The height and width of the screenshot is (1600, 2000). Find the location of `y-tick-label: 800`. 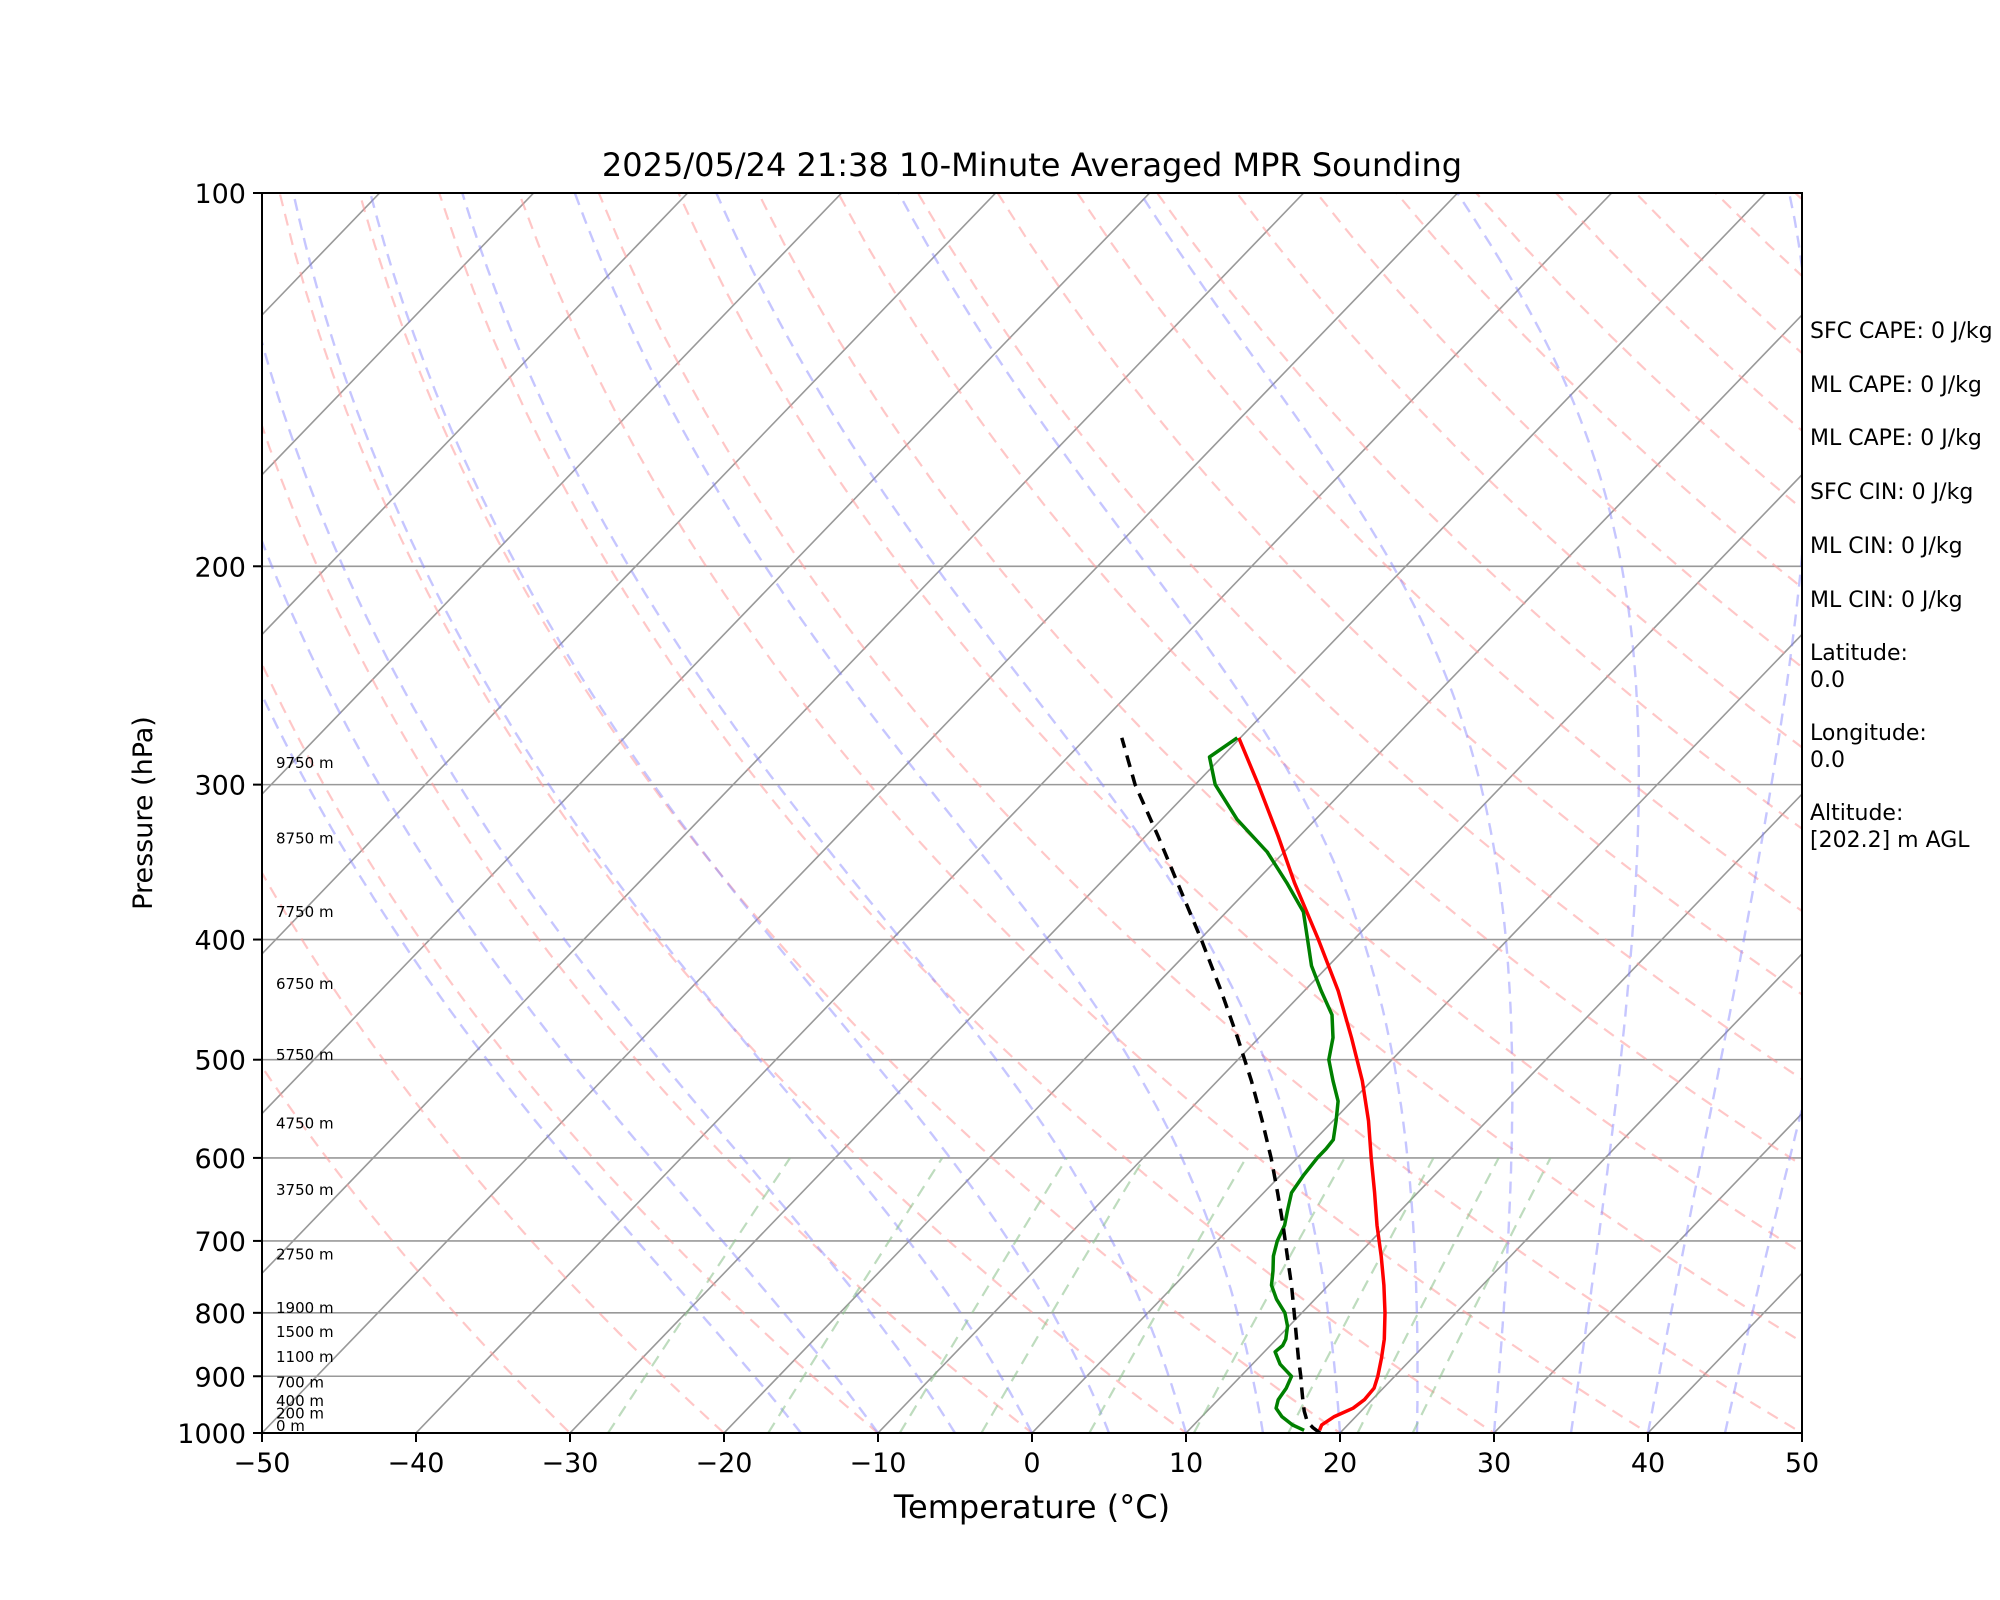

y-tick-label: 800 is located at coordinates (220, 1314).